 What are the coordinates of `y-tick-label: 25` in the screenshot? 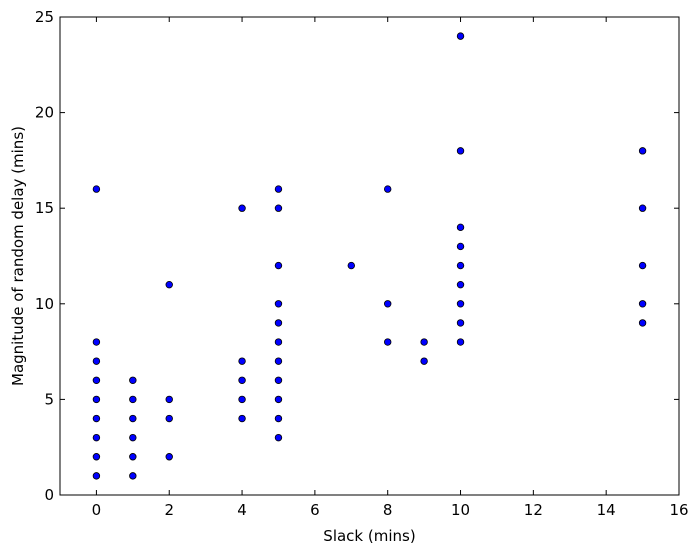 It's located at (44, 17).